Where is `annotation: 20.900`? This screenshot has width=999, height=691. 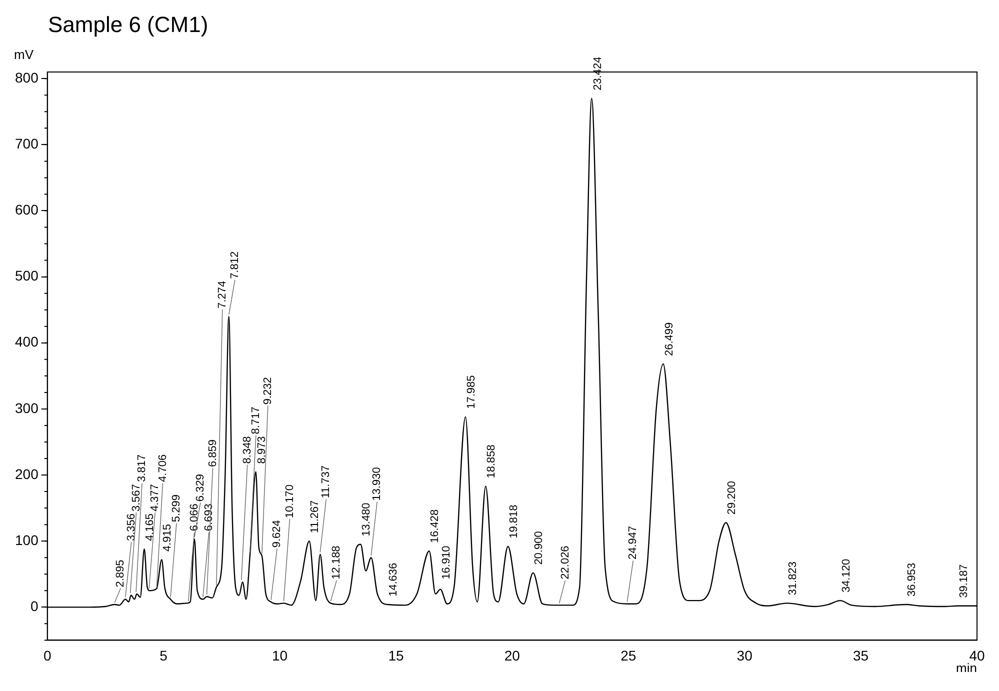 annotation: 20.900 is located at coordinates (539, 548).